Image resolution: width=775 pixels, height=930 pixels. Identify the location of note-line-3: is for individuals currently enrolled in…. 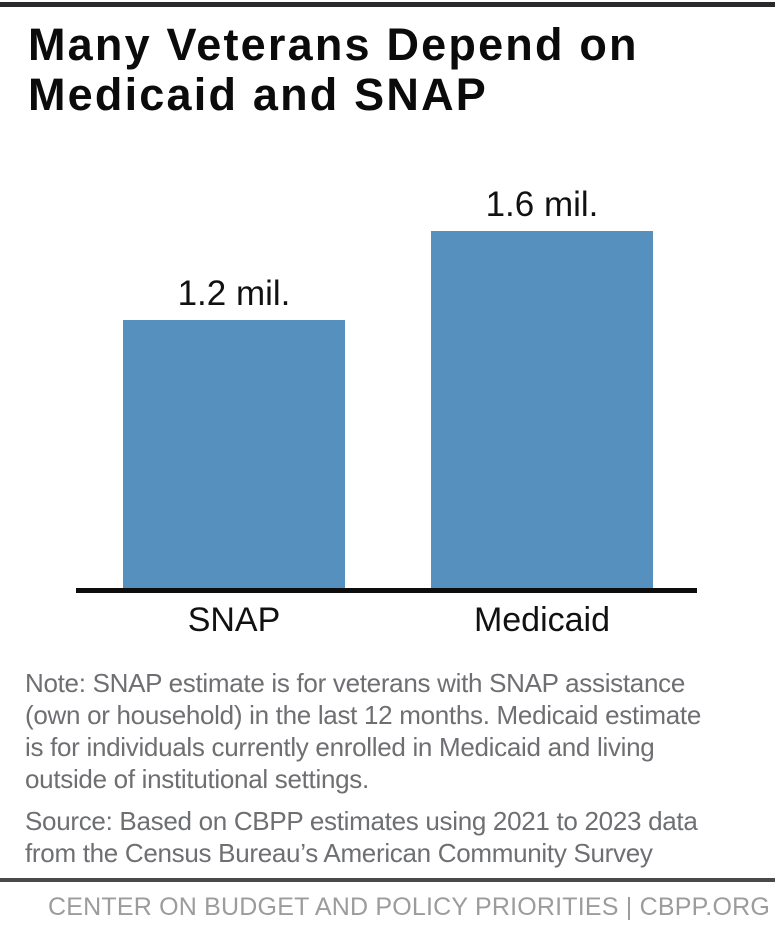
(340, 747).